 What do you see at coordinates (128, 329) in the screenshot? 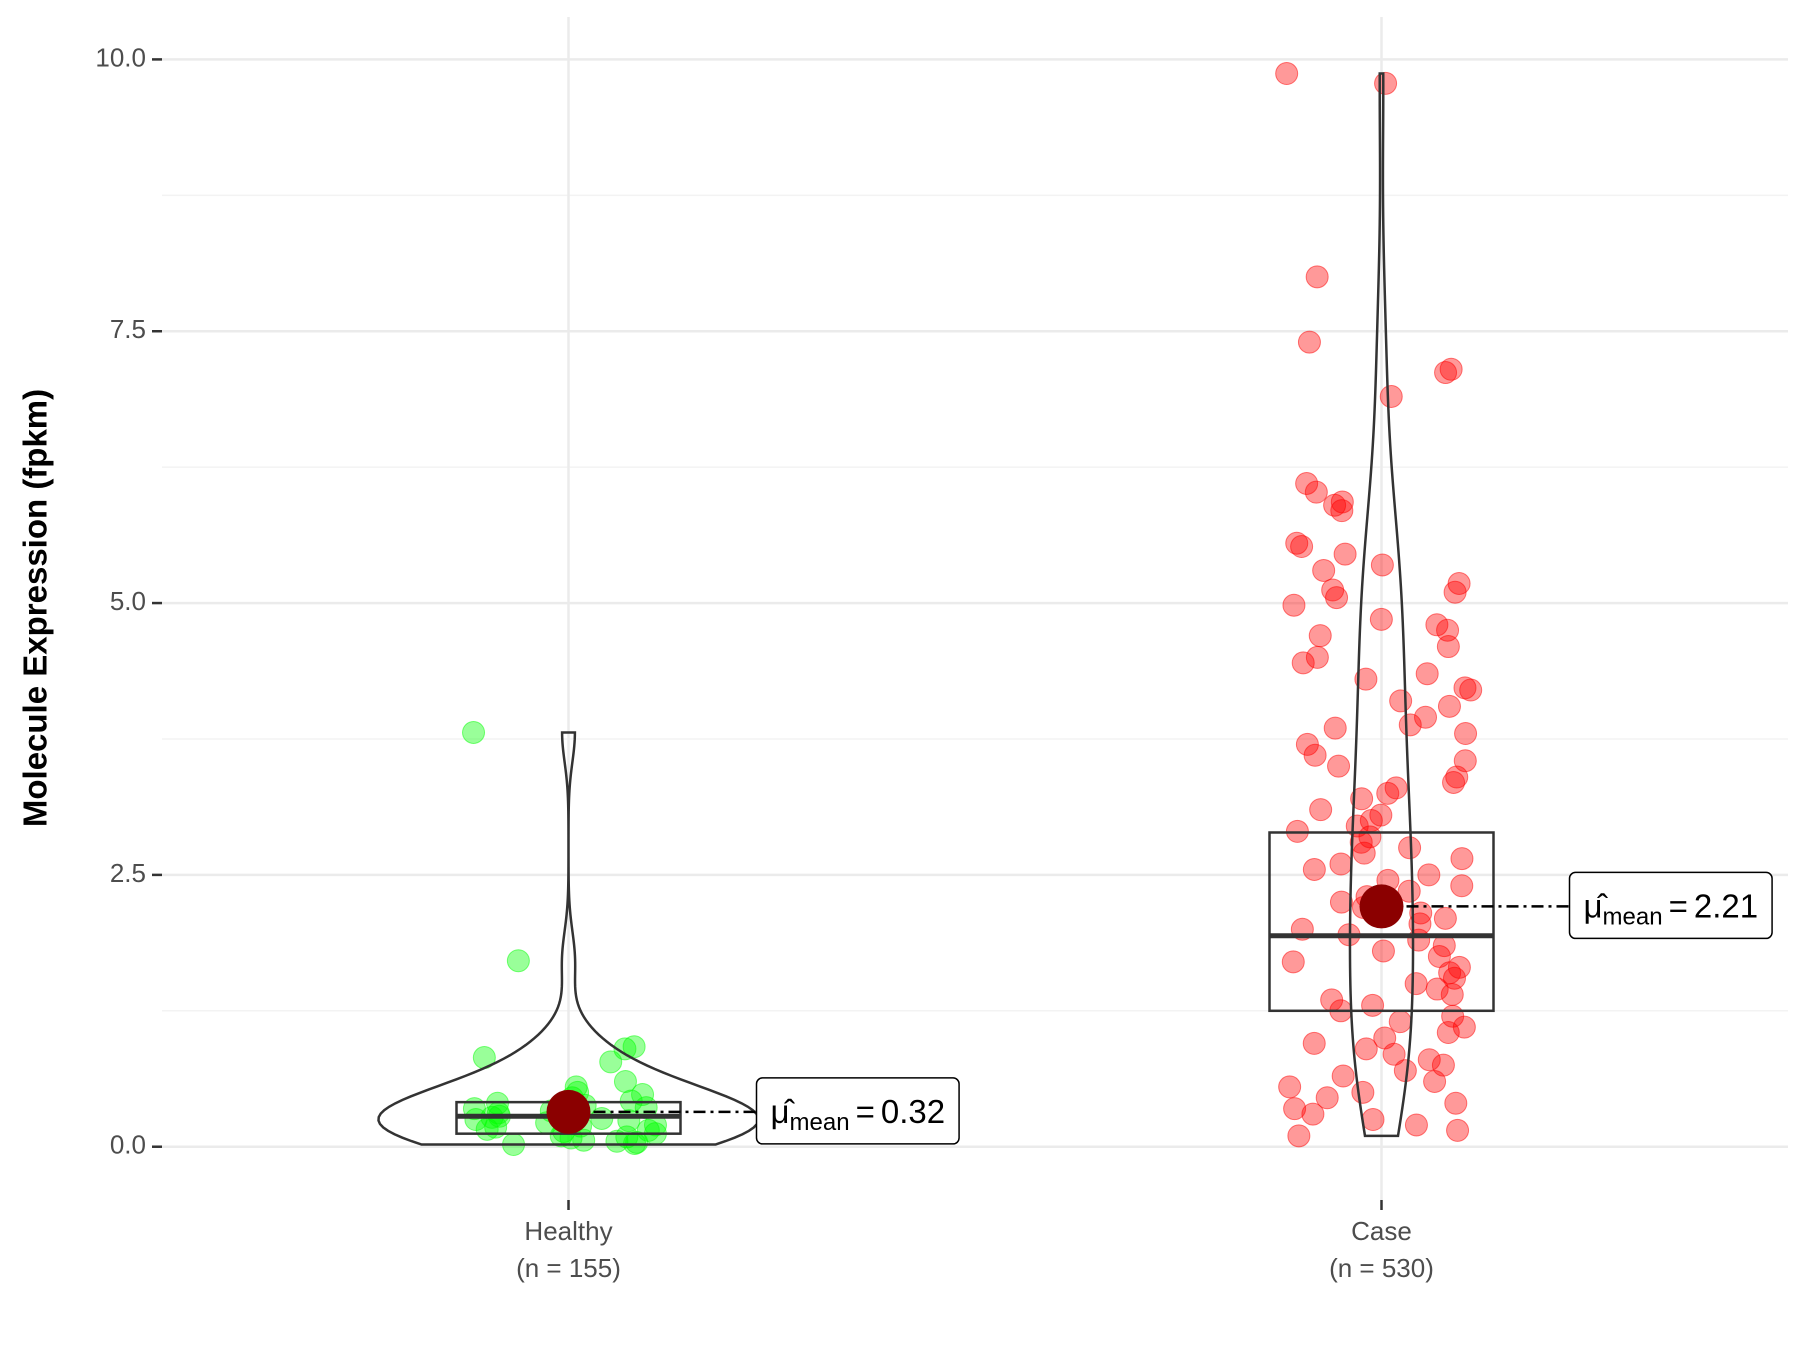
I see `y-tick-label: 7.5` at bounding box center [128, 329].